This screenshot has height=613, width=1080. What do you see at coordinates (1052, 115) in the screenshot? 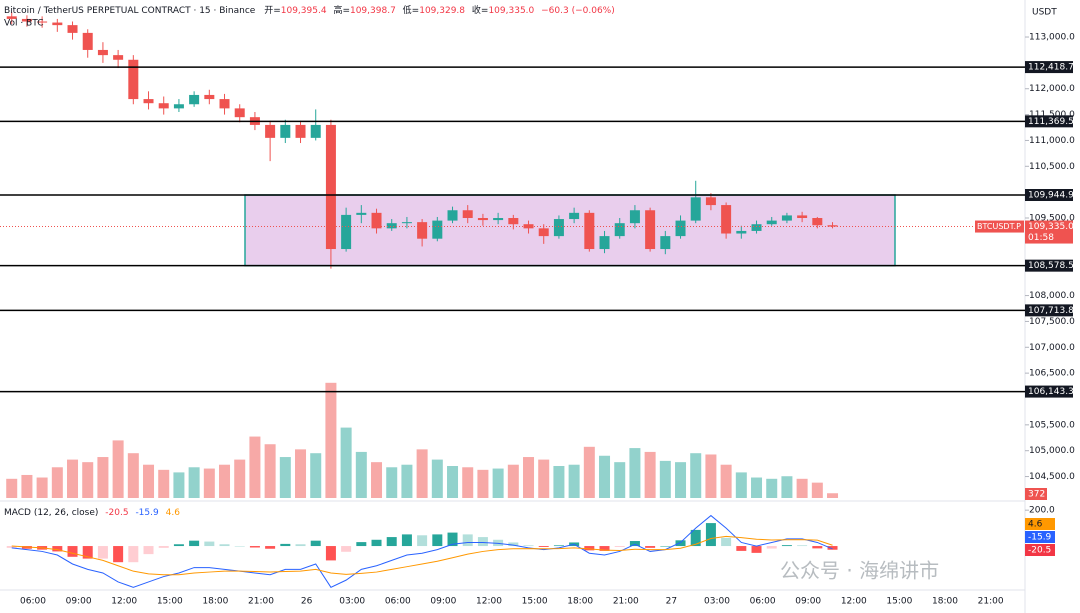
I see `y-tick-label: 111,500.0` at bounding box center [1052, 115].